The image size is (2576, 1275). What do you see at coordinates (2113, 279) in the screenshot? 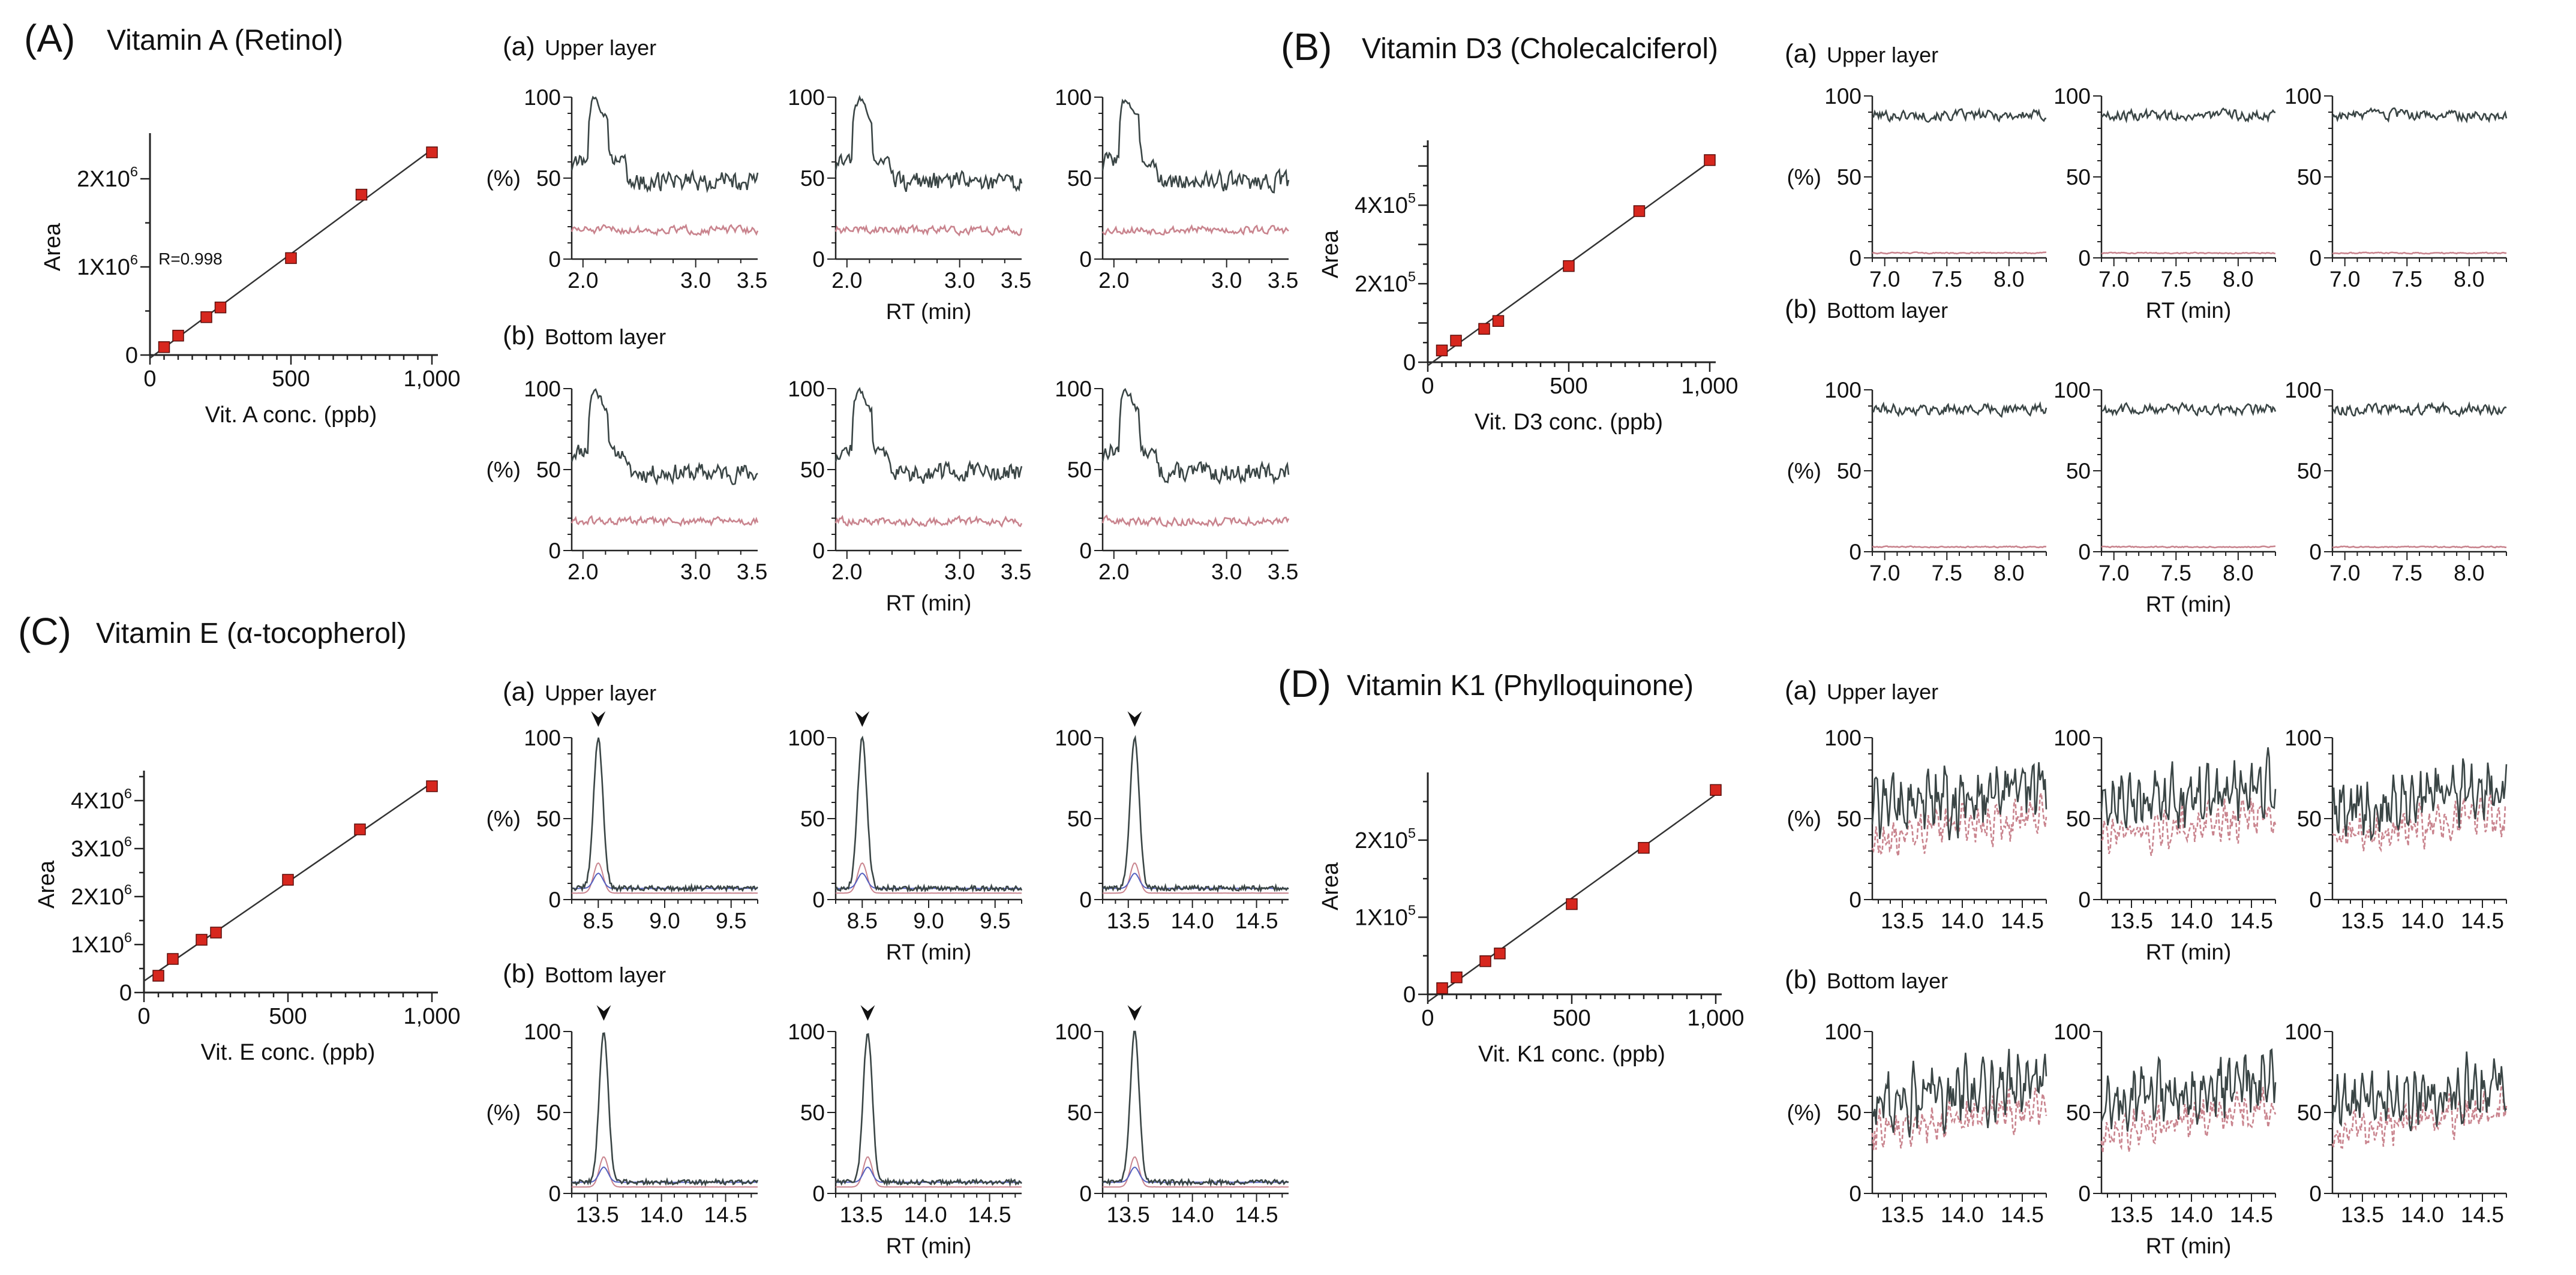
I see `x-tick-label: 7.0` at bounding box center [2113, 279].